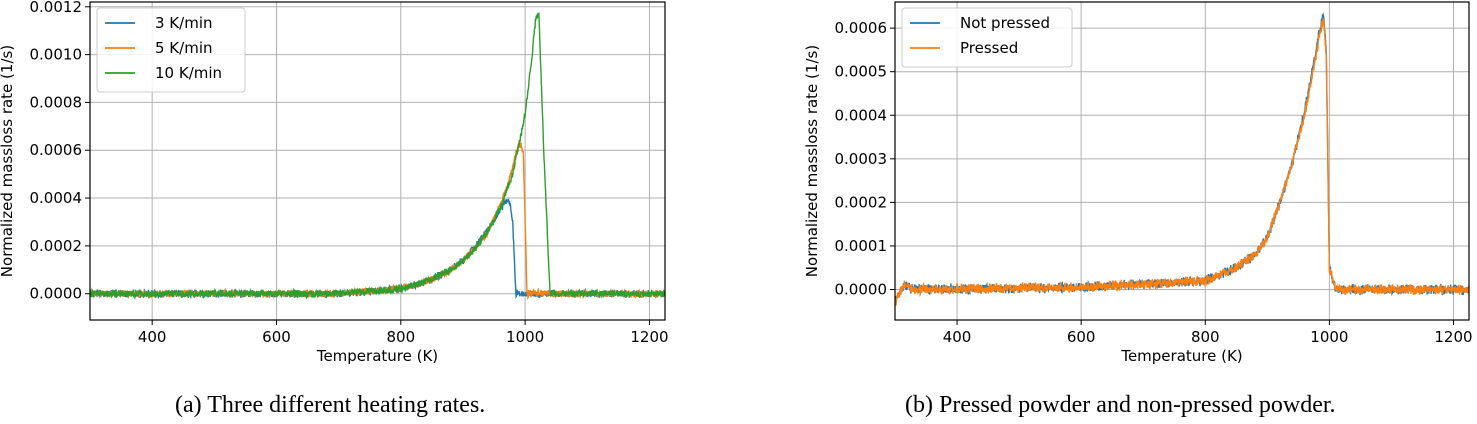  What do you see at coordinates (56, 8) in the screenshot?
I see `y-tick-label: 0.0012` at bounding box center [56, 8].